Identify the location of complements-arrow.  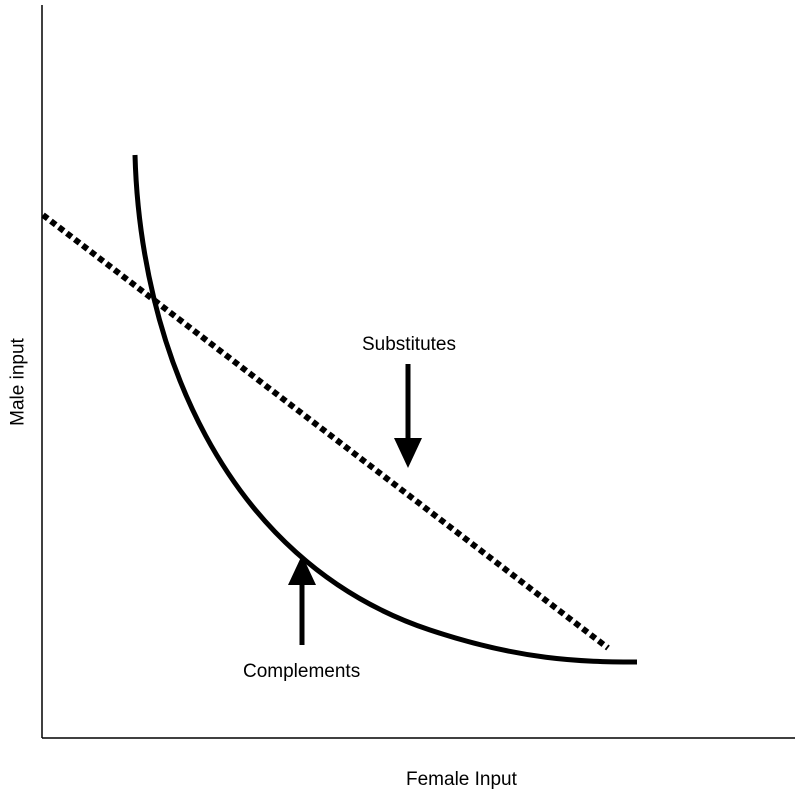
(302, 600).